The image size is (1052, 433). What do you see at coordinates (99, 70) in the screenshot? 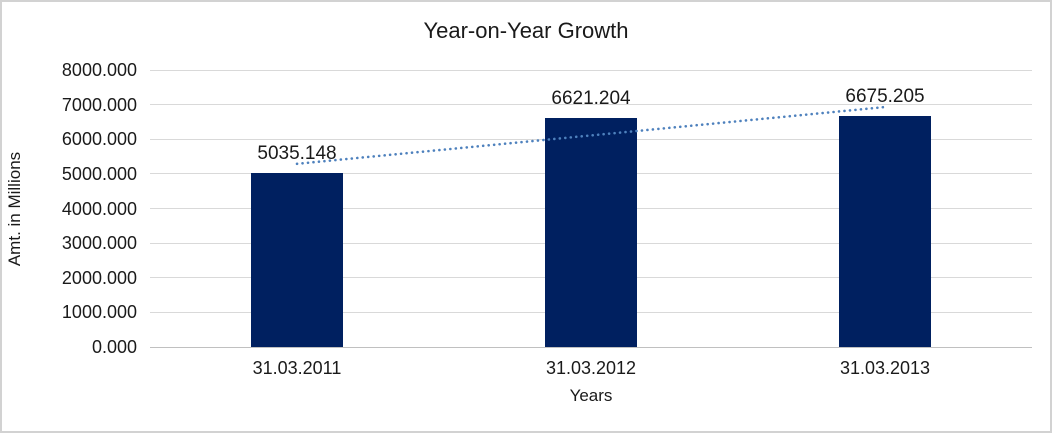
I see `y-axis-tick-label: 8000.000` at bounding box center [99, 70].